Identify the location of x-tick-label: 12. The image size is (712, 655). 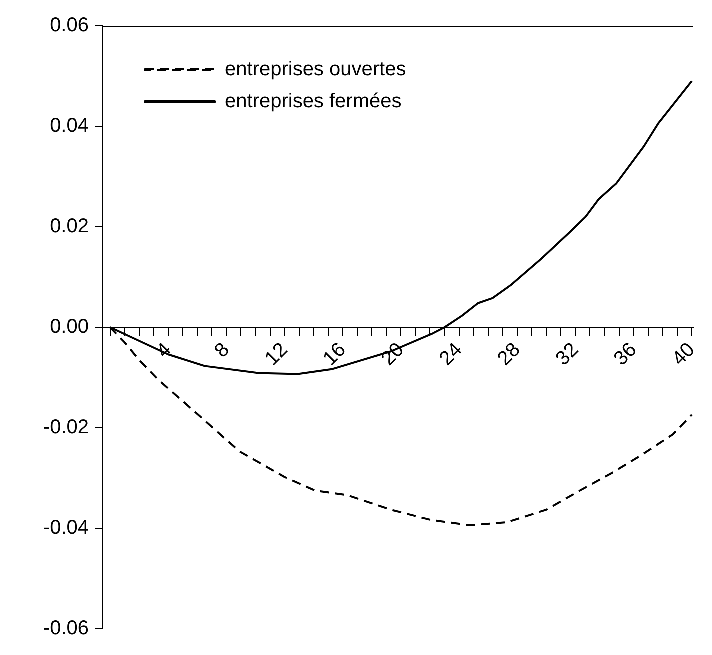
(276, 354).